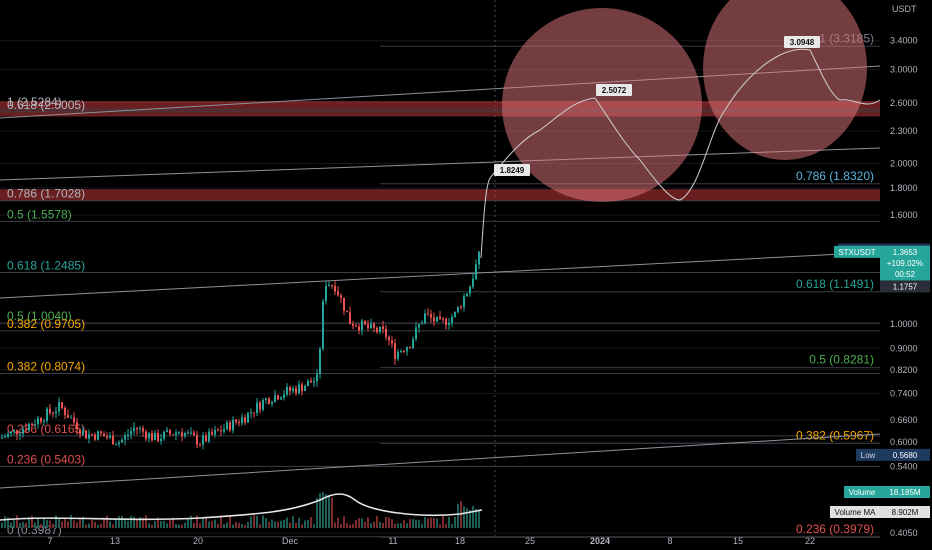 Image resolution: width=932 pixels, height=550 pixels. Describe the element at coordinates (241, 510) in the screenshot. I see `volume-bars` at that location.